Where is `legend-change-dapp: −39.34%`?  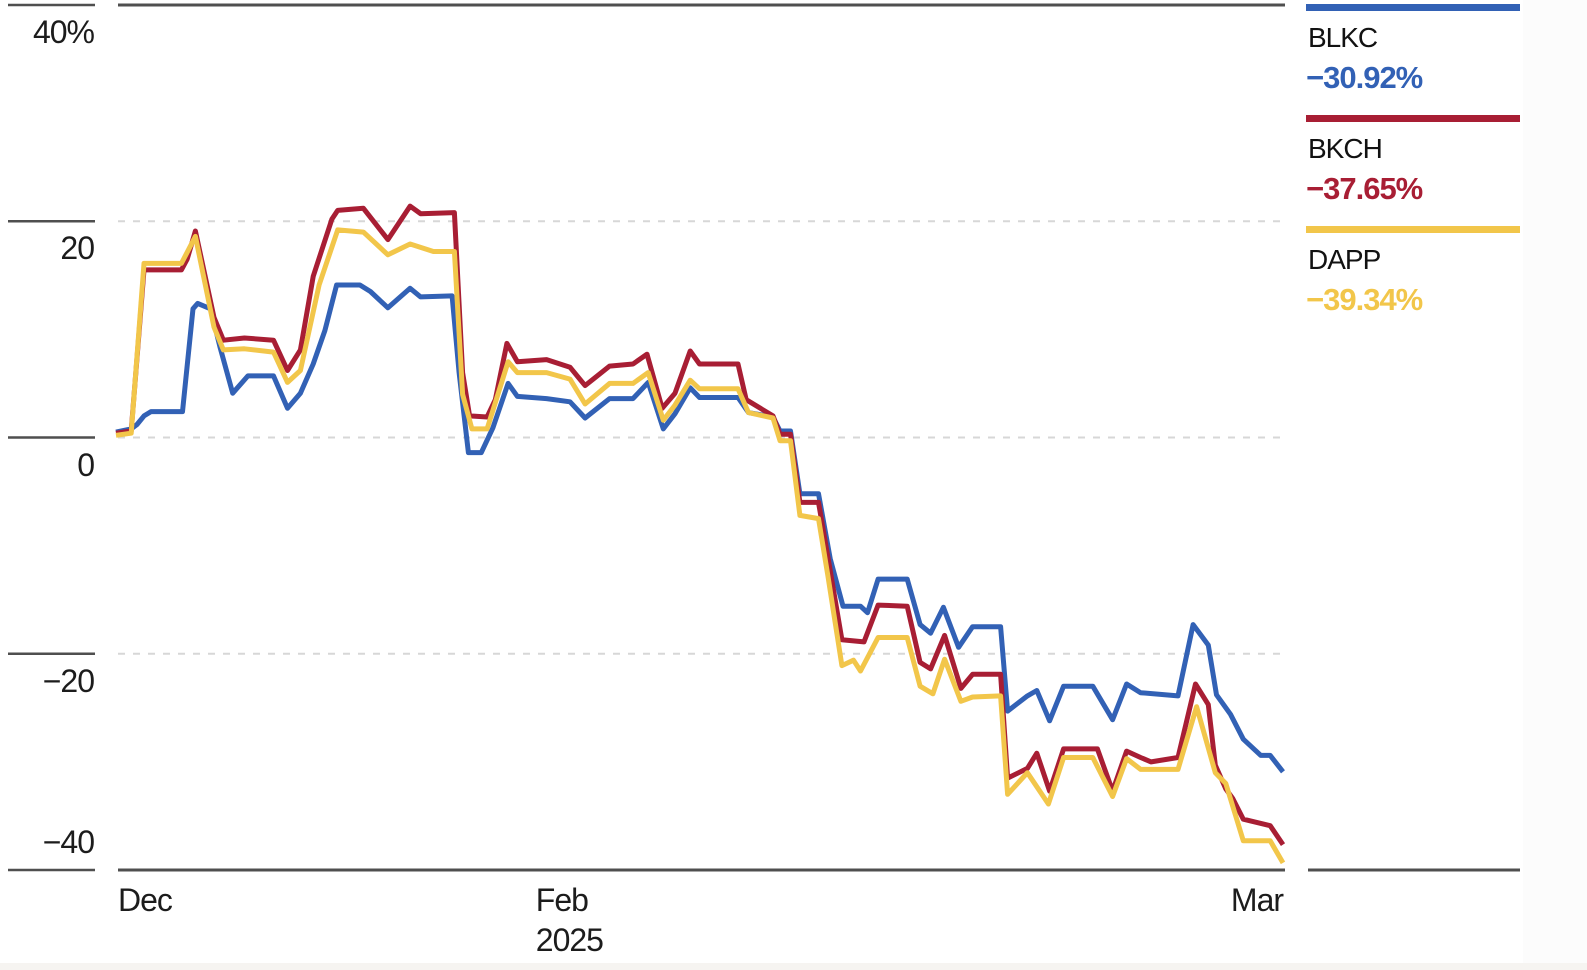 legend-change-dapp: −39.34% is located at coordinates (1364, 299).